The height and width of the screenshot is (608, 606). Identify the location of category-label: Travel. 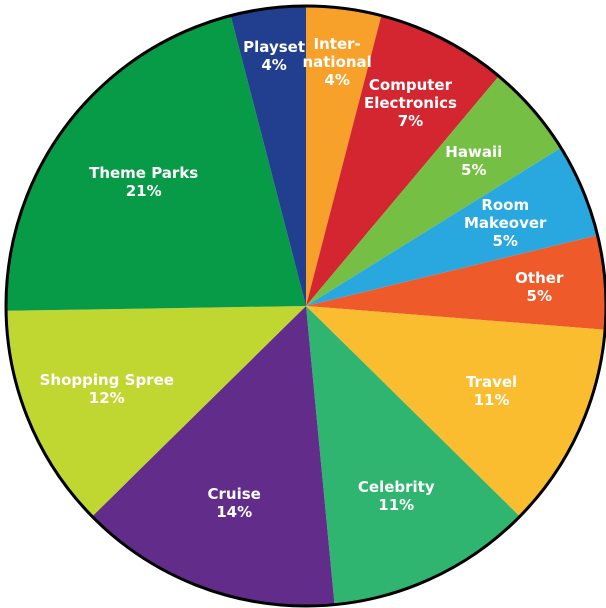
(491, 381).